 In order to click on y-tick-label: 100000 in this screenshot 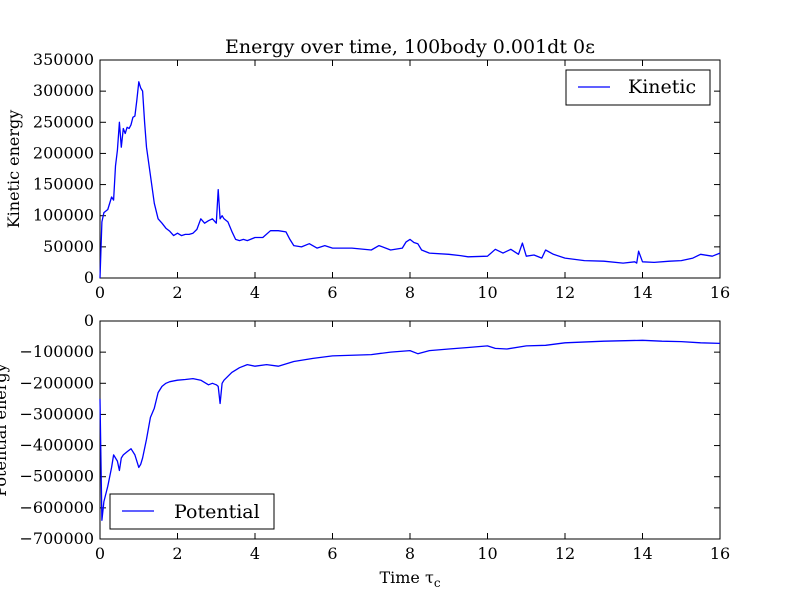, I will do `click(63, 215)`.